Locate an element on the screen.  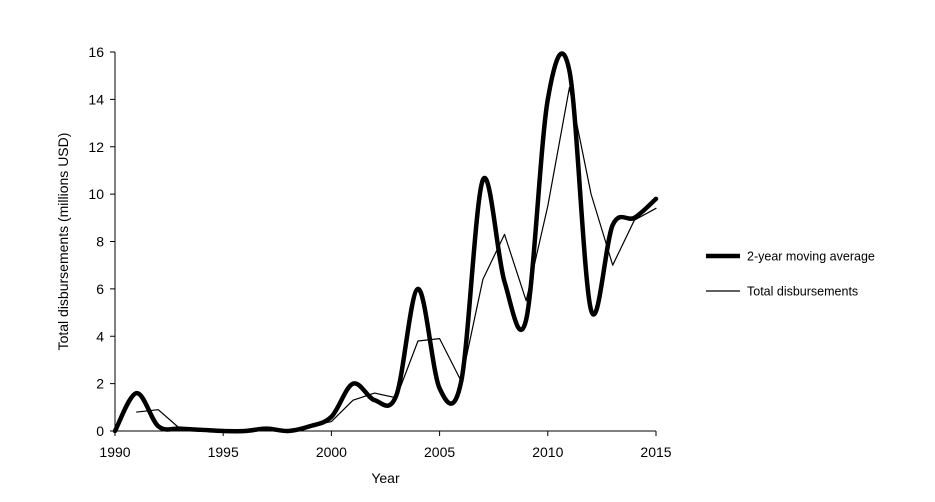
y-tick-label: 4 is located at coordinates (100, 336).